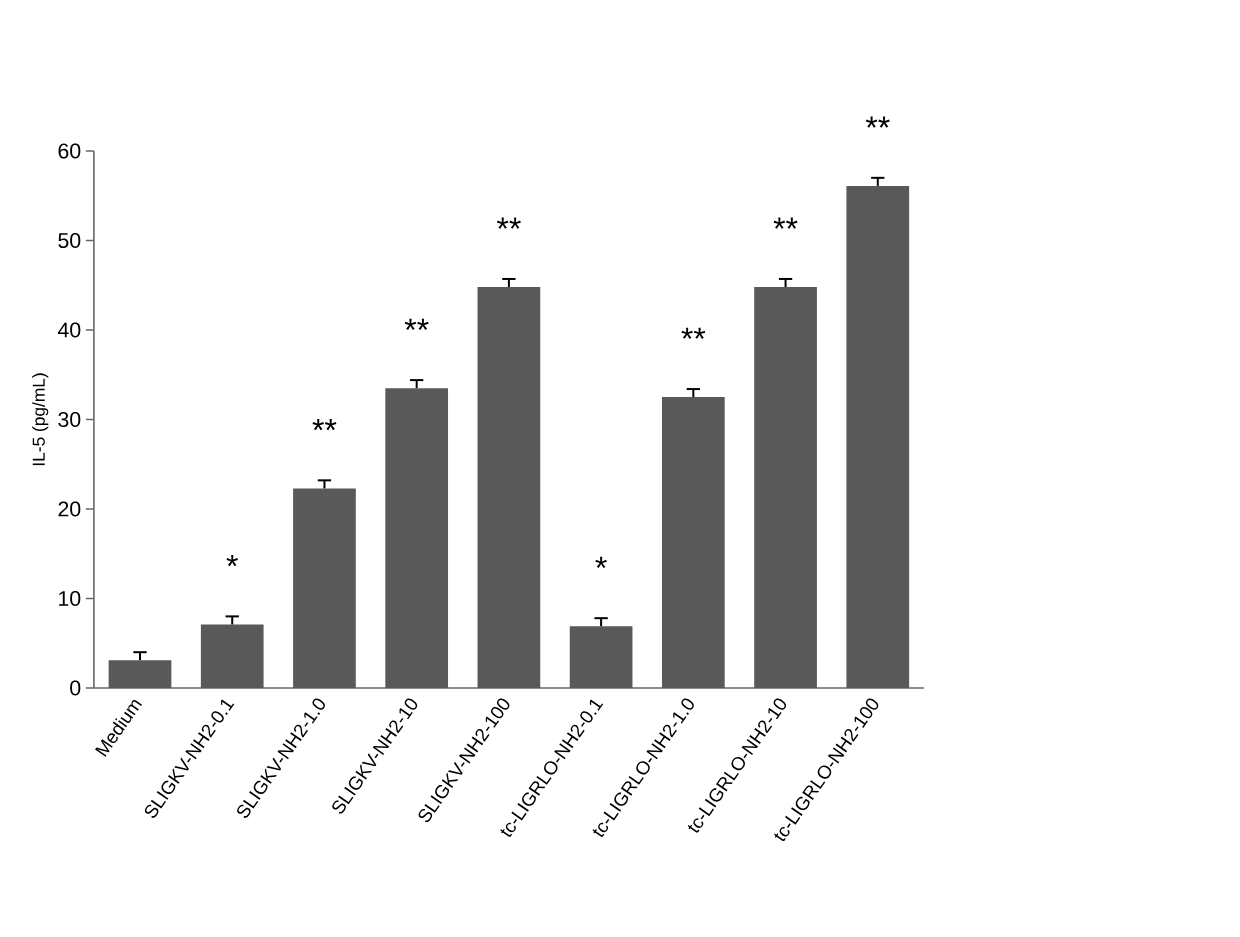 The width and height of the screenshot is (1240, 937). What do you see at coordinates (40, 419) in the screenshot?
I see `y-axis-title: IL-5 (pg/mL)` at bounding box center [40, 419].